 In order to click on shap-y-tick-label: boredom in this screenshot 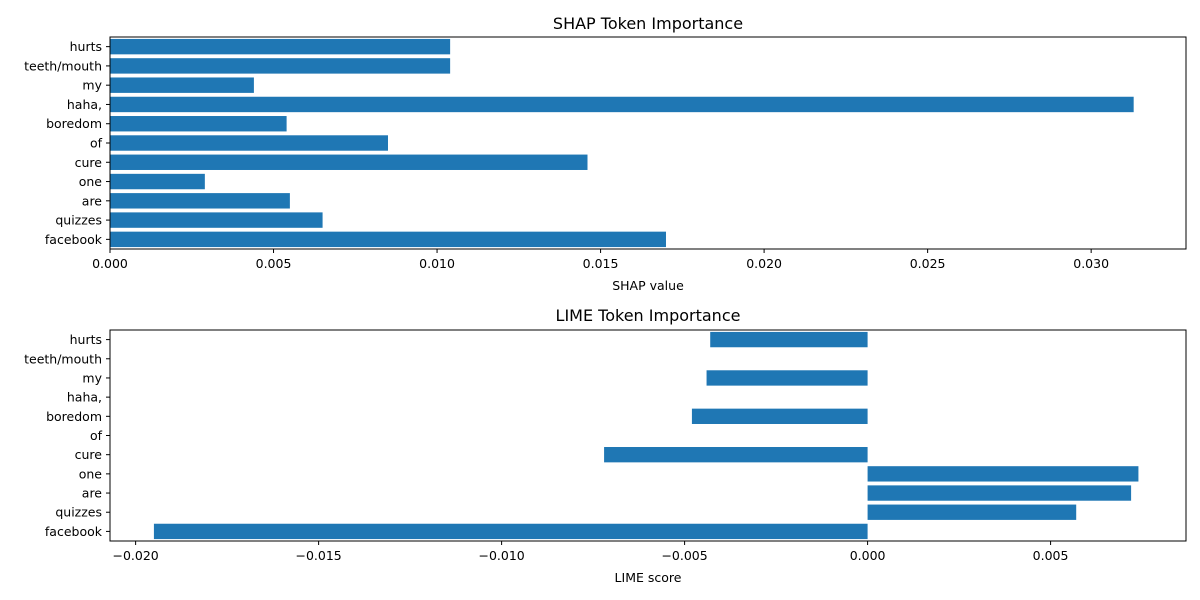, I will do `click(74, 123)`.